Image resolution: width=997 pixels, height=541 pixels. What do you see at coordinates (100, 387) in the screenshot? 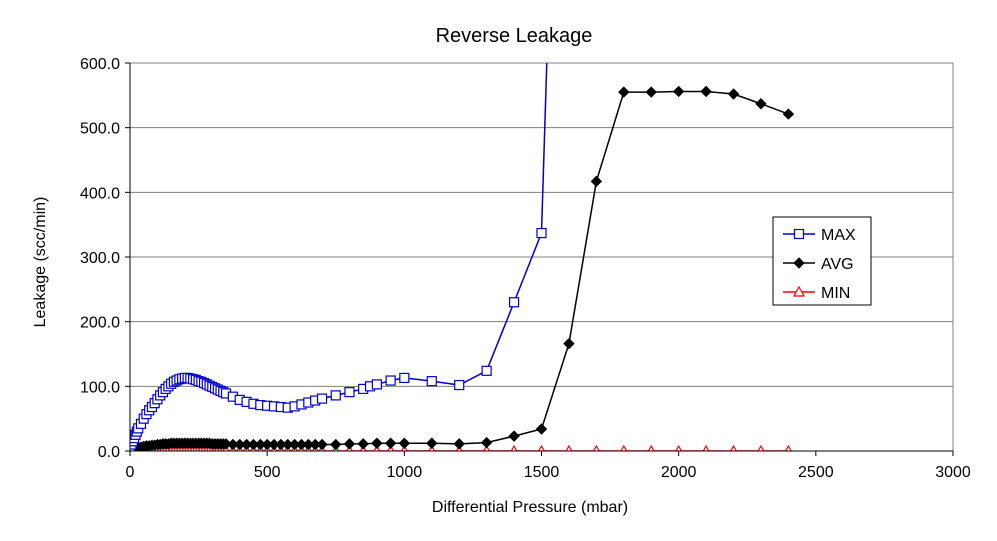
I see `y-tick-label: 100.0` at bounding box center [100, 387].